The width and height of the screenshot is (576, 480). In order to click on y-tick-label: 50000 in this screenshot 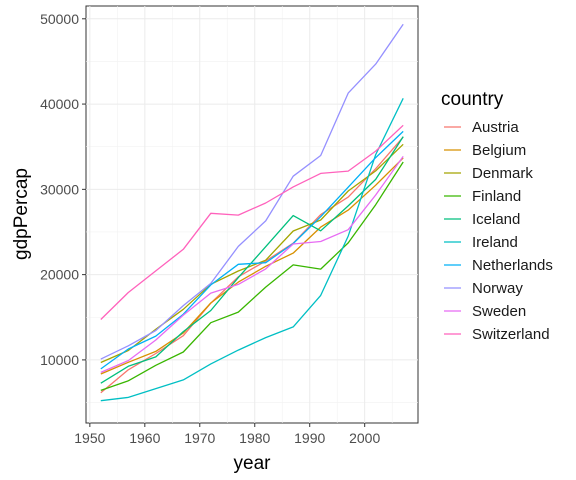, I will do `click(59, 19)`.